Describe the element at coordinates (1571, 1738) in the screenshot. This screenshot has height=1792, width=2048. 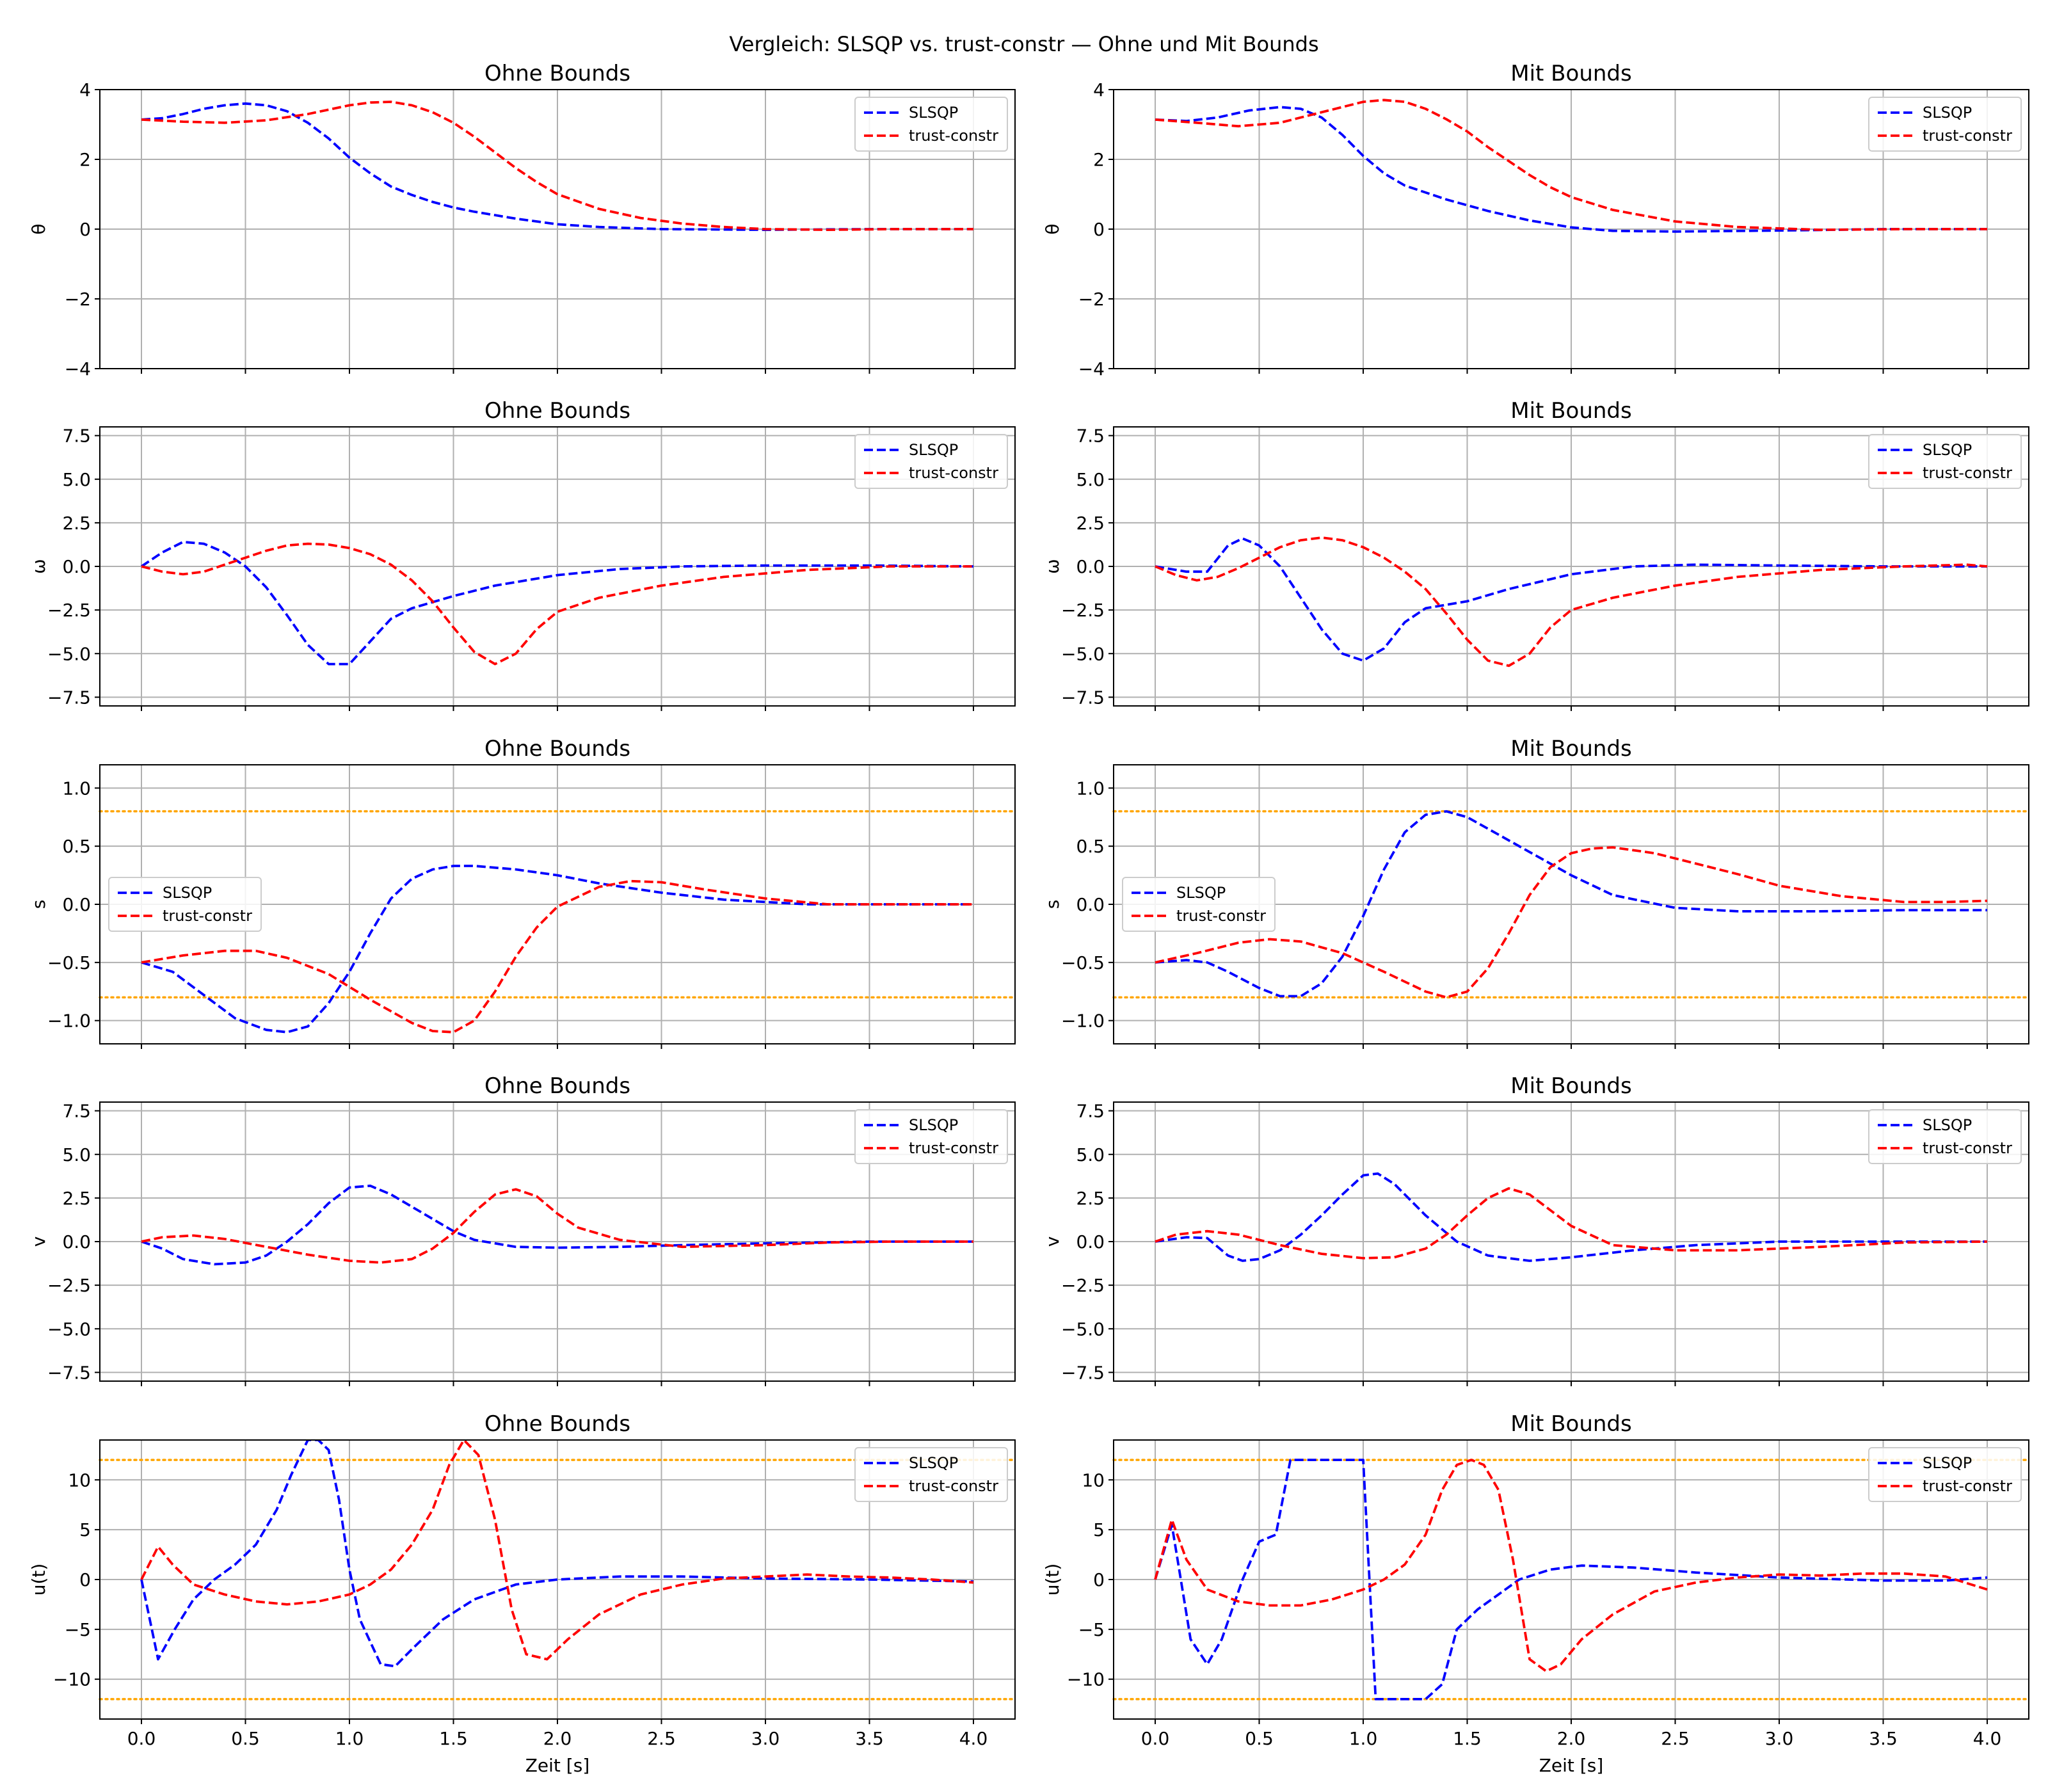
I see `x-tick-label: 2.0` at that location.